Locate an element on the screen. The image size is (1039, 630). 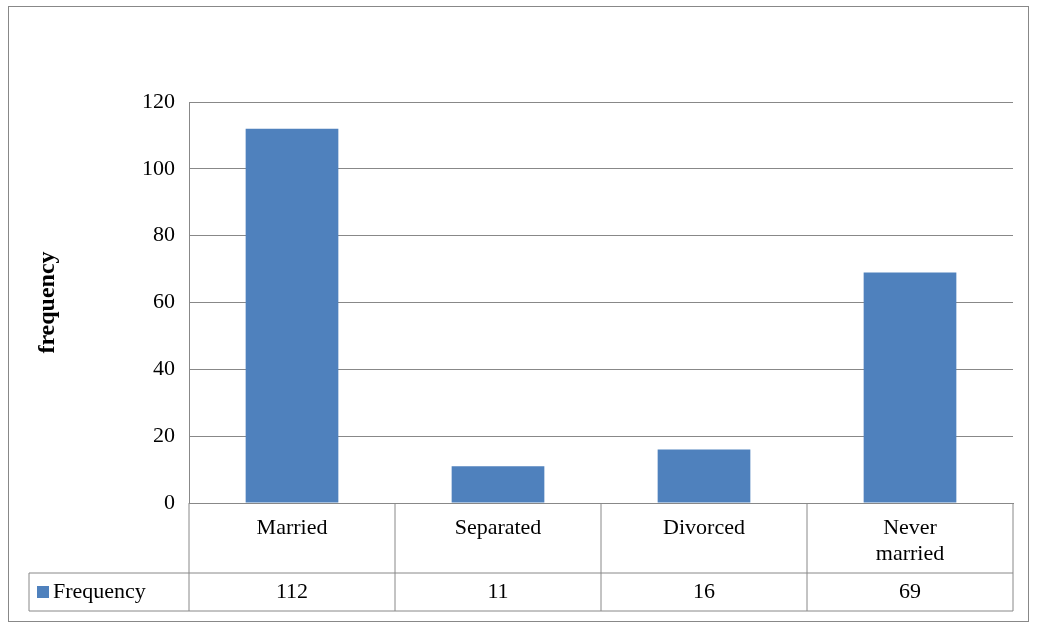
y-tick-label: 60 is located at coordinates (164, 301).